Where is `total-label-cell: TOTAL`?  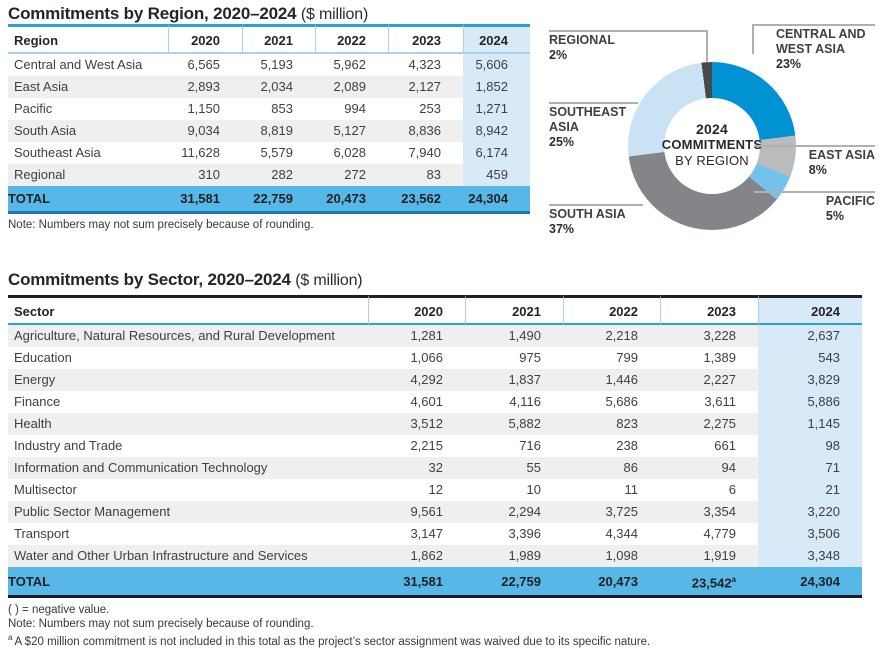 total-label-cell: TOTAL is located at coordinates (188, 583).